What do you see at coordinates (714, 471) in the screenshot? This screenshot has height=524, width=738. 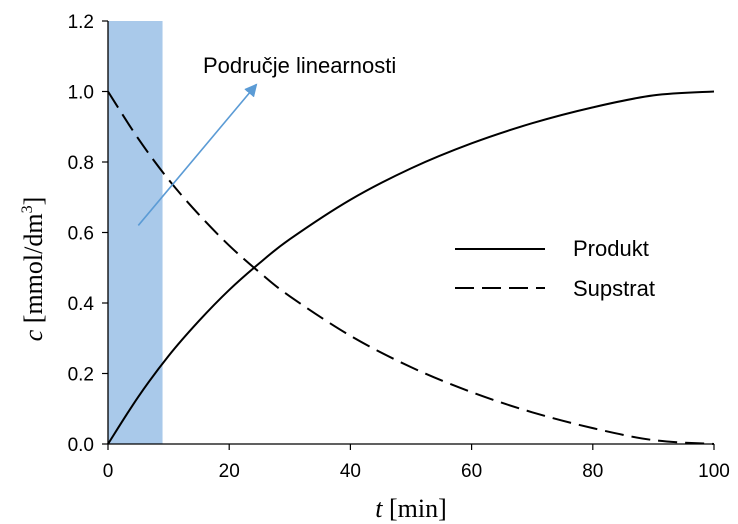 I see `x-tick-label: 100` at bounding box center [714, 471].